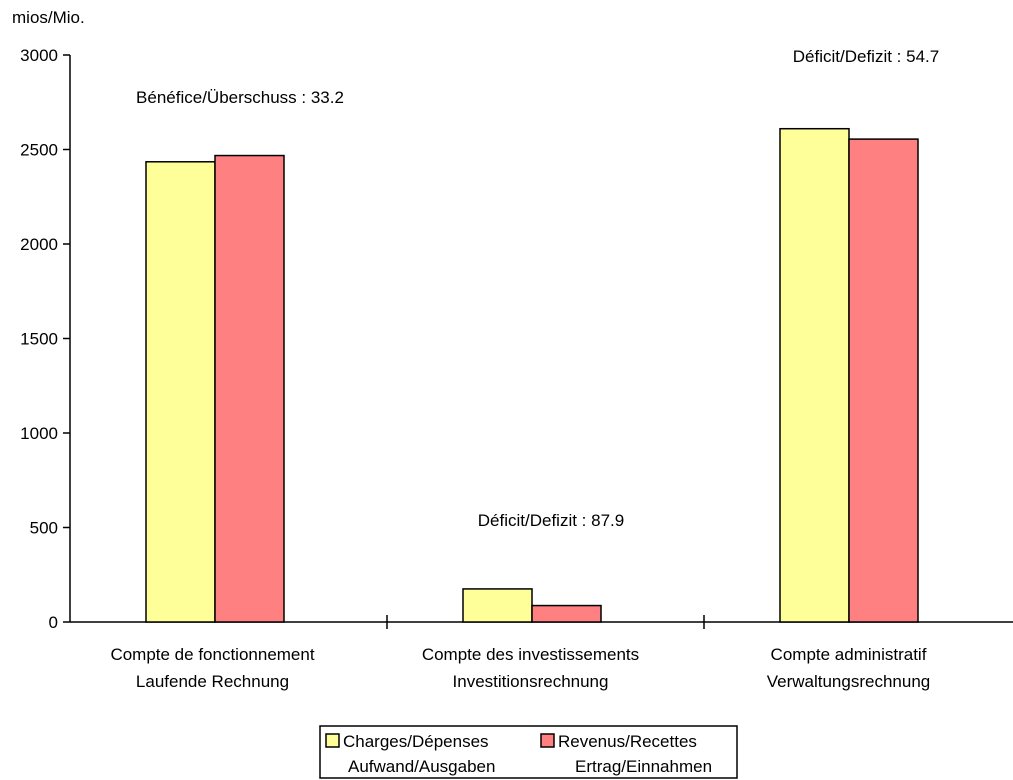  I want to click on annotation-label: Bénéfice/Überschuss : 33.2, so click(240, 97).